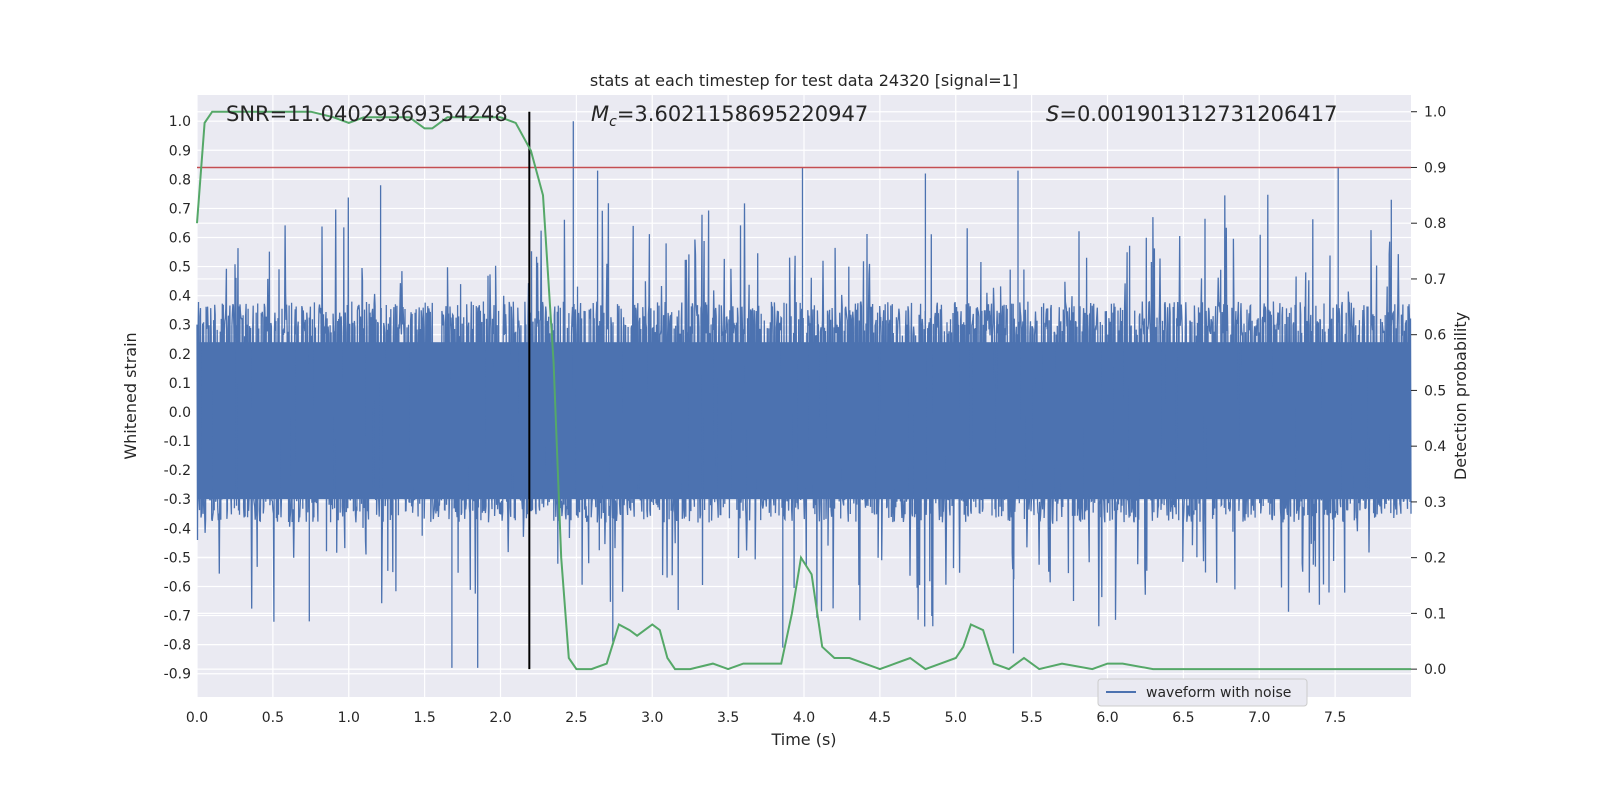 This screenshot has width=1600, height=800. I want to click on x-tick-label: 0.5, so click(273, 718).